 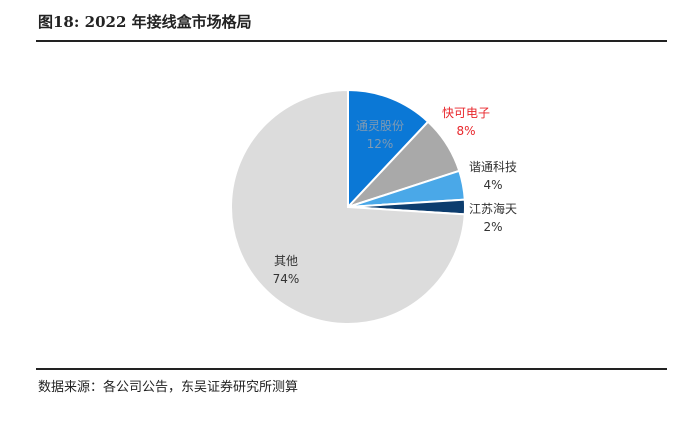 What do you see at coordinates (493, 167) in the screenshot?
I see `slice-label-3: 谐通科技` at bounding box center [493, 167].